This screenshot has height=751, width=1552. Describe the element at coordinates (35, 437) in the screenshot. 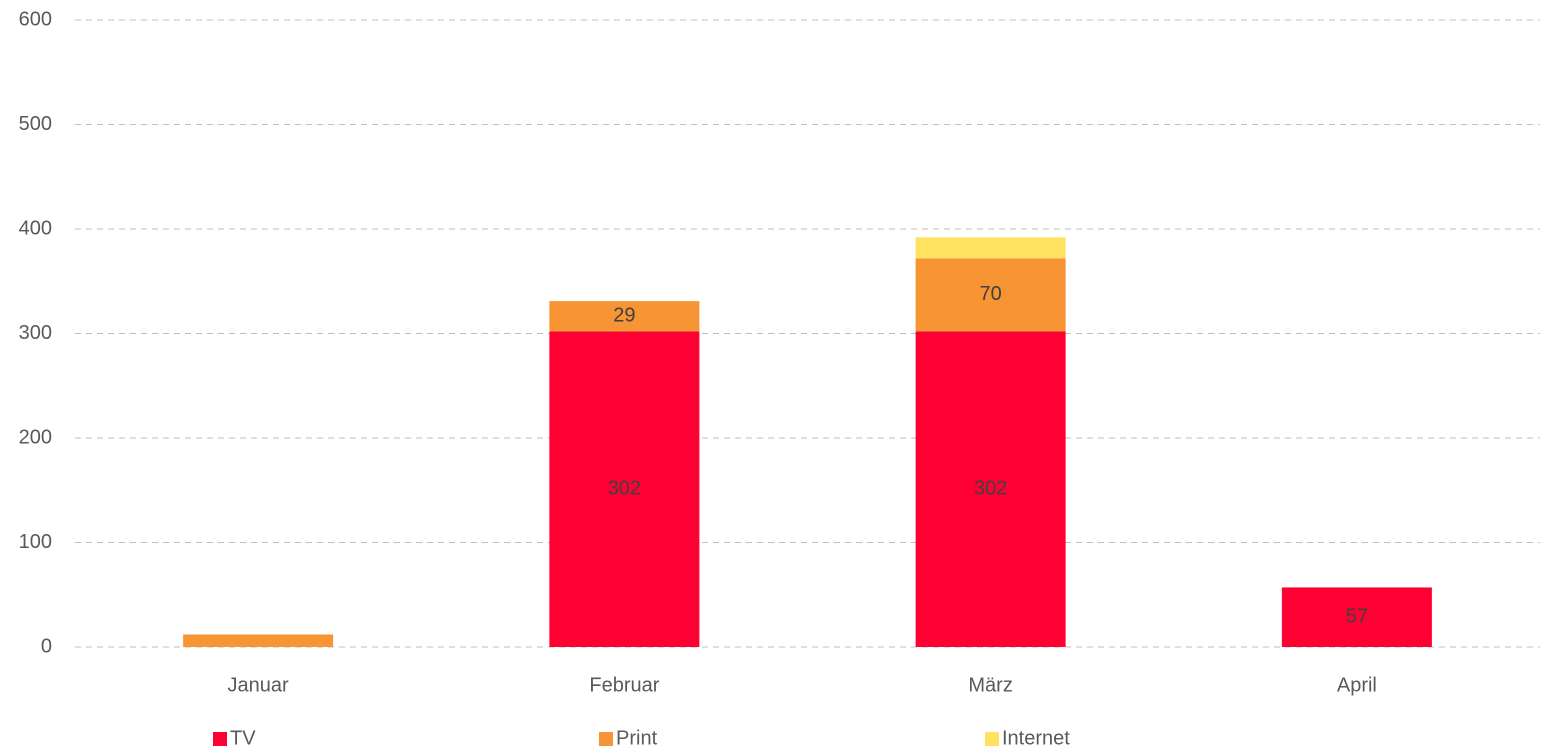

I see `y-tick-label: 200` at that location.